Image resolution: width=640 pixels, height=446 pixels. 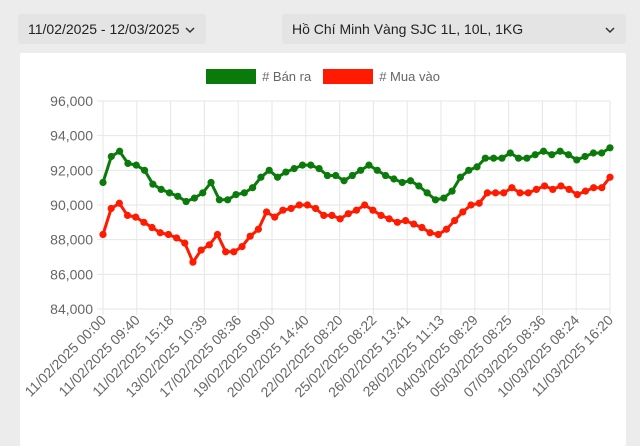 I want to click on y-tick-label: 96,000, so click(x=71, y=101).